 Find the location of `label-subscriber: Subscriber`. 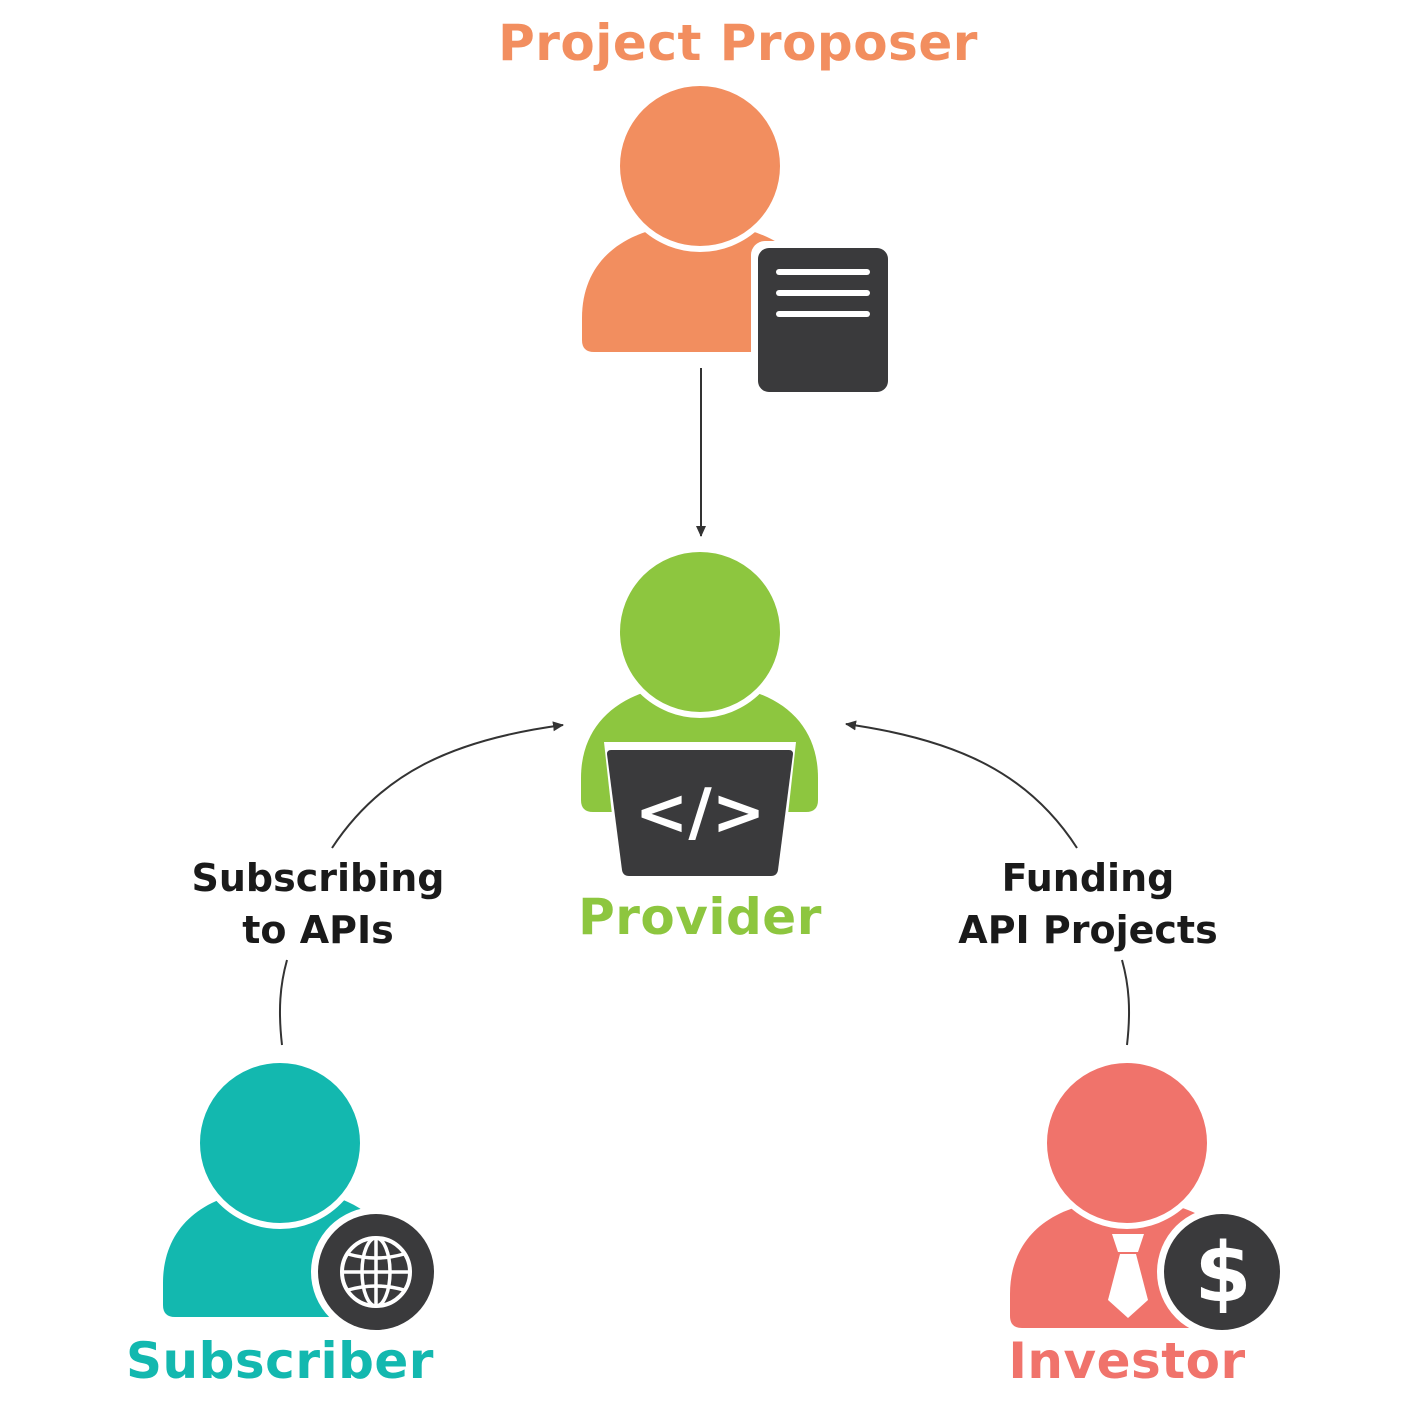

label-subscriber: Subscriber is located at coordinates (280, 1361).